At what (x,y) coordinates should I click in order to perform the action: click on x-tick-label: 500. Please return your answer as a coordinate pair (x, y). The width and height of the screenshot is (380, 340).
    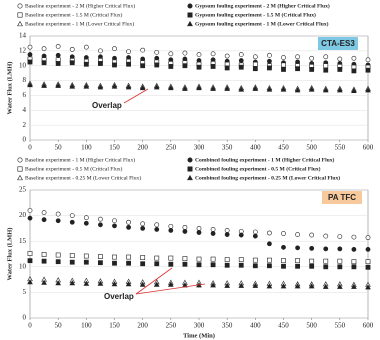
    Looking at the image, I should click on (311, 148).